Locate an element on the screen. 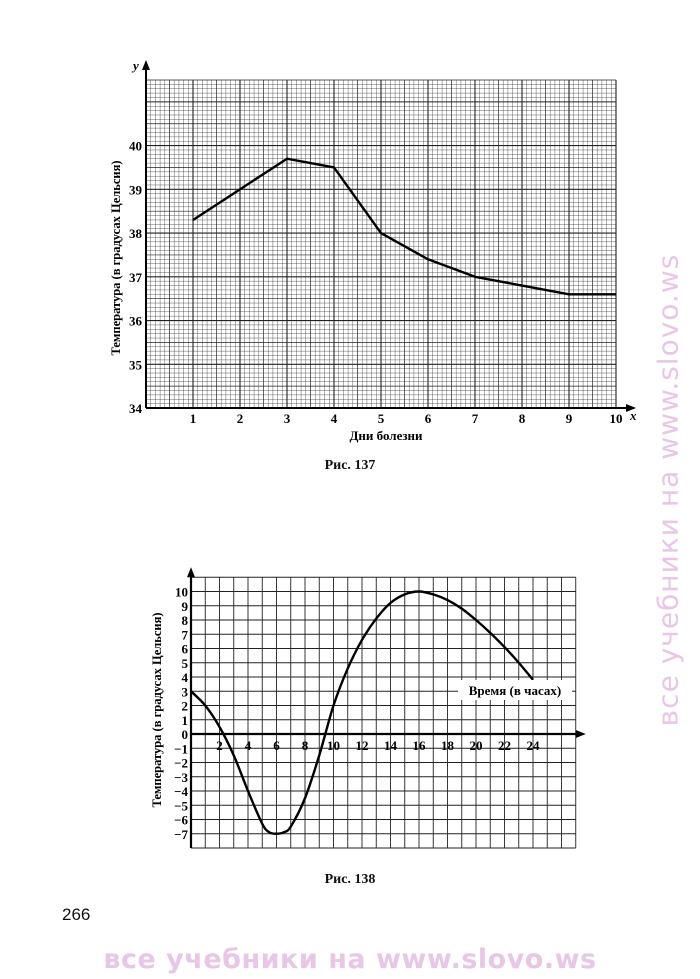 The width and height of the screenshot is (700, 979). x-tick-label: 9 is located at coordinates (569, 418).